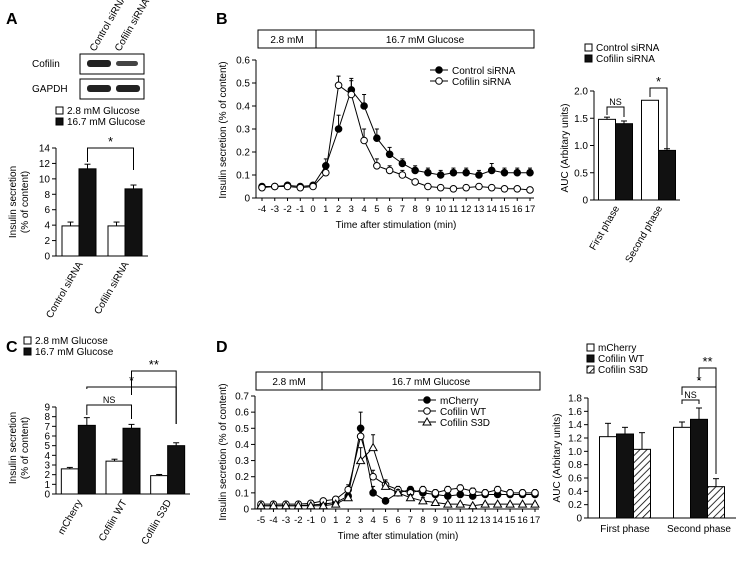 The height and width of the screenshot is (564, 745). What do you see at coordinates (298, 520) in the screenshot?
I see `x-tick-label: -2` at bounding box center [298, 520].